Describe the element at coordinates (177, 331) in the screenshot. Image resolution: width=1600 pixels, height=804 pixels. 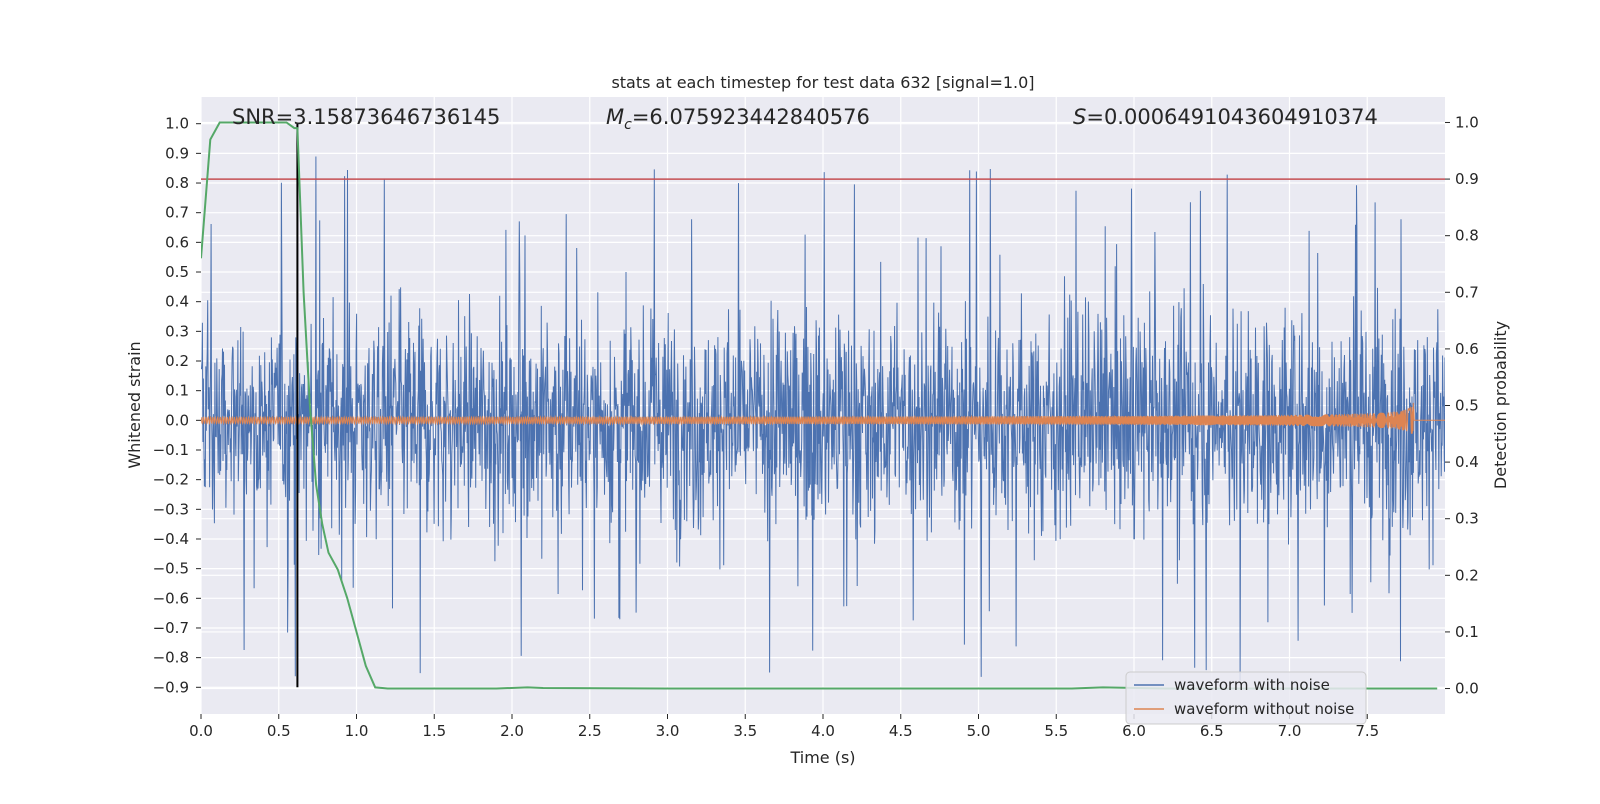
I see `left-tick-label: 0.3` at that location.